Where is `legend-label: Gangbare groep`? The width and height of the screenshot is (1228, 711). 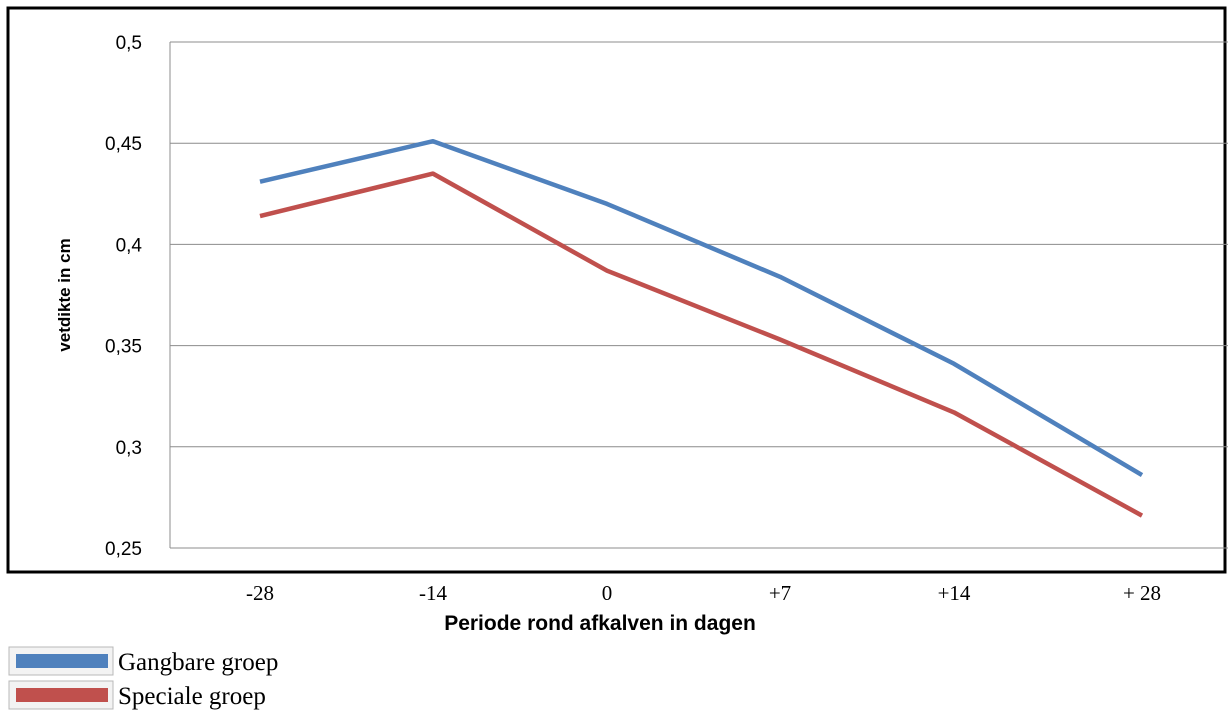
legend-label: Gangbare groep is located at coordinates (198, 662).